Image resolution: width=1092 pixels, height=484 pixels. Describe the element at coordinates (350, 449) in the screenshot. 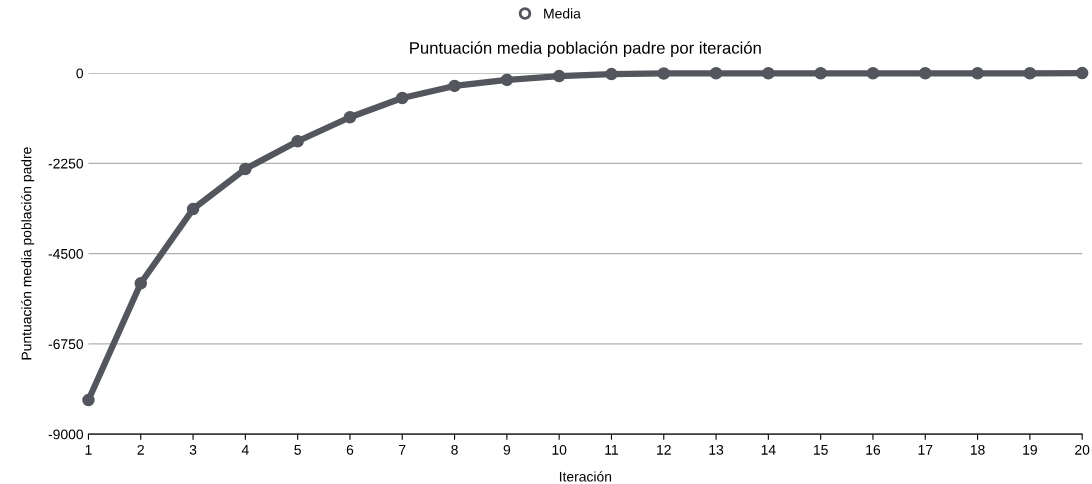

I see `x-tick-label: 6` at that location.